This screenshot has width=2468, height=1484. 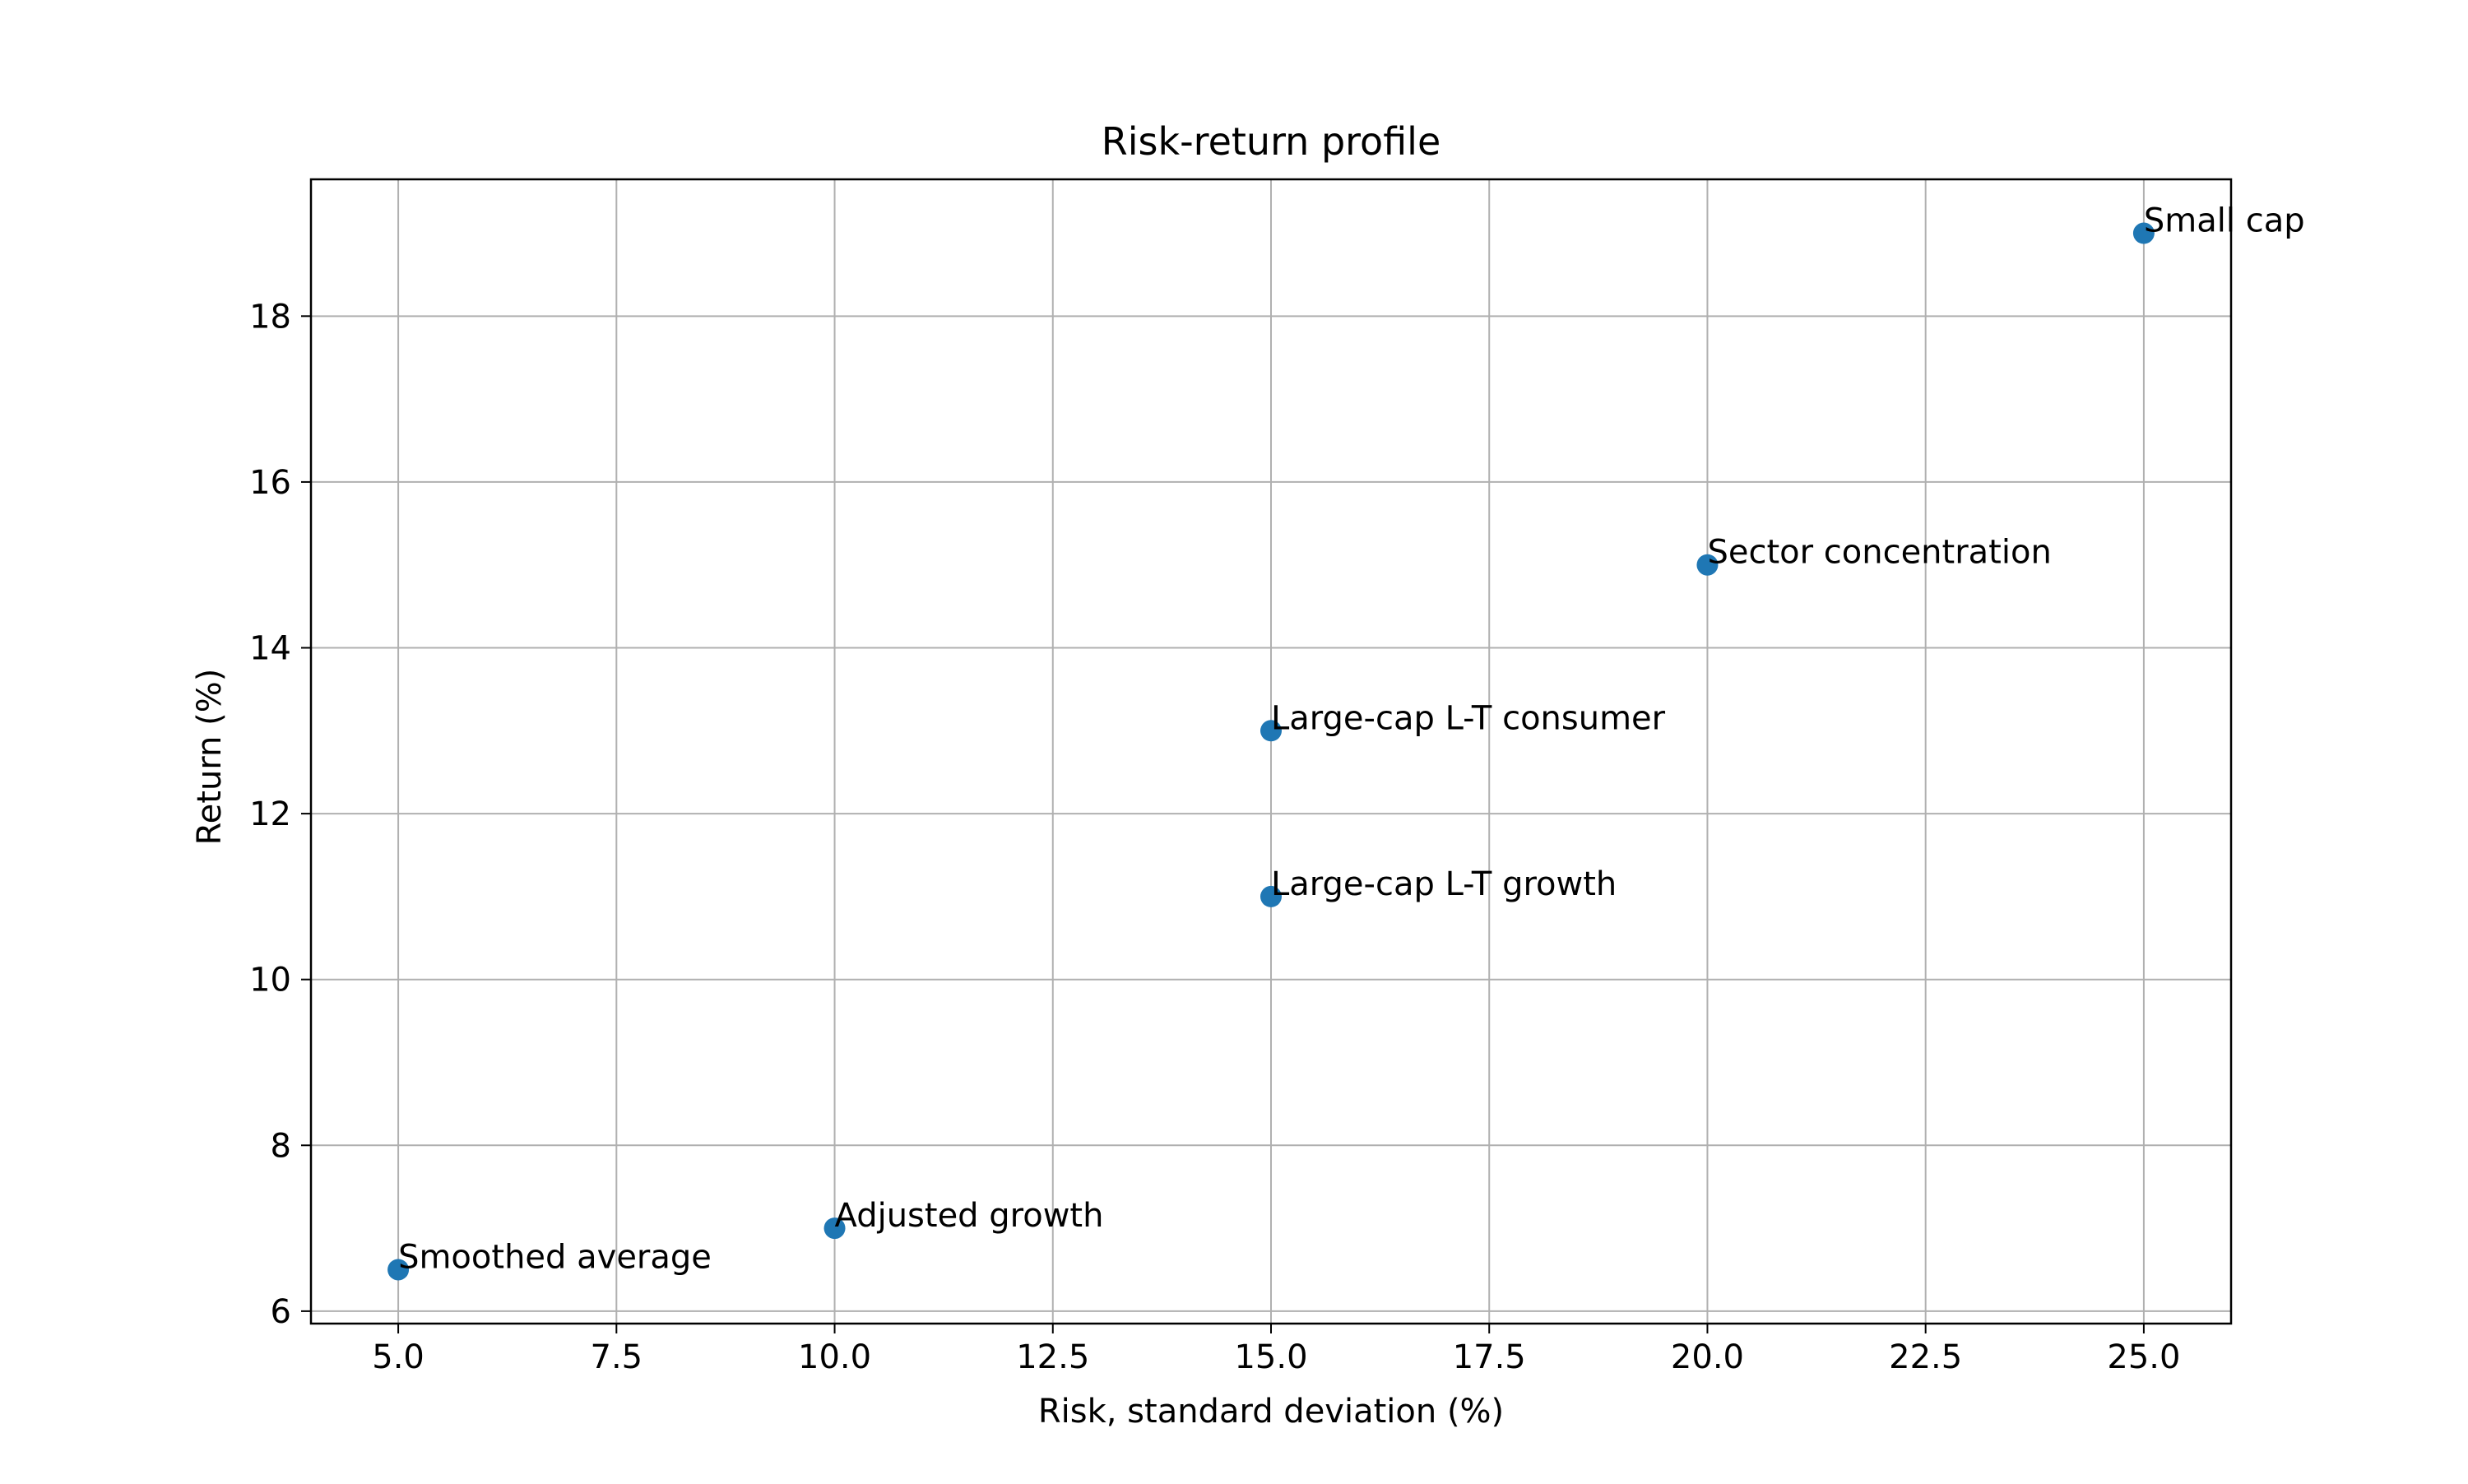 What do you see at coordinates (834, 1357) in the screenshot?
I see `x-tick-label: 10.0` at bounding box center [834, 1357].